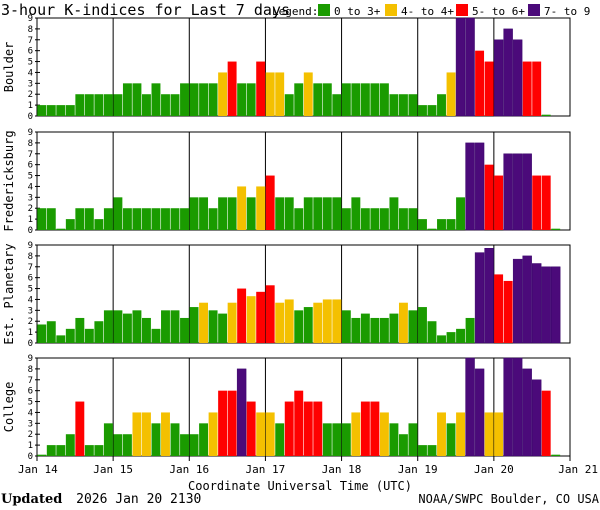  Describe the element at coordinates (9, 293) in the screenshot. I see `station-label: Est. Planetary` at that location.